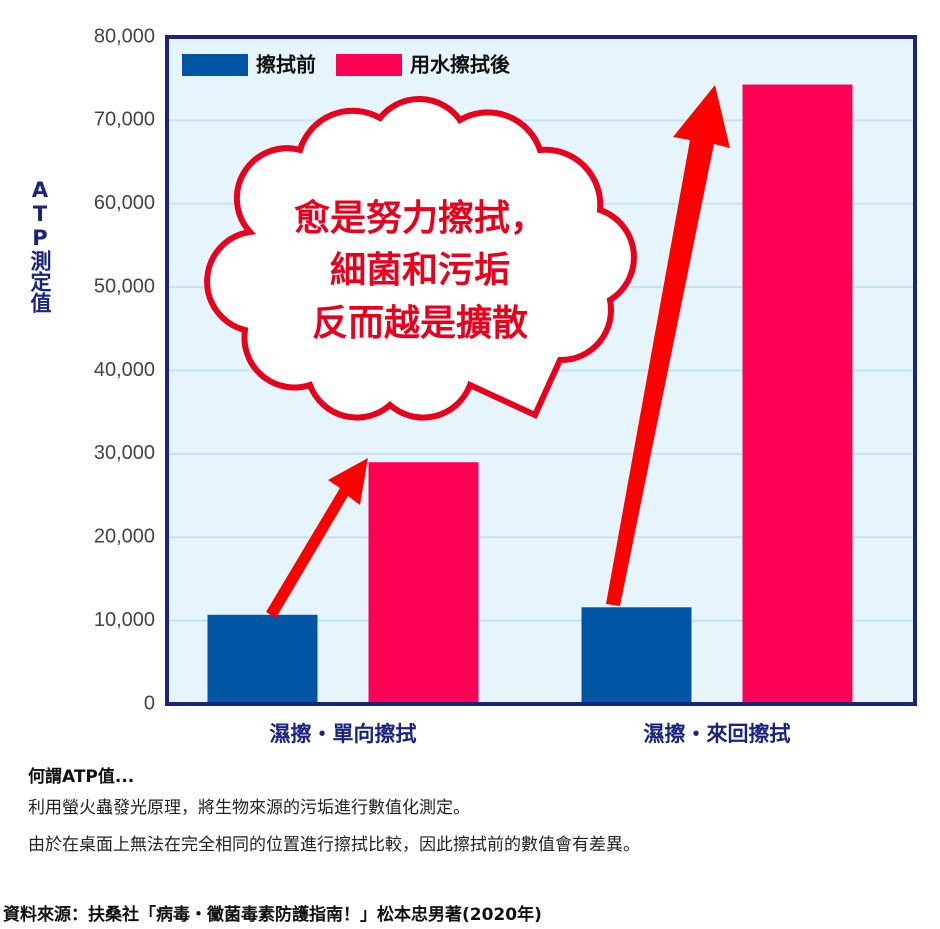 The width and height of the screenshot is (940, 929). What do you see at coordinates (149, 703) in the screenshot?
I see `y-tick-label: 0` at bounding box center [149, 703].